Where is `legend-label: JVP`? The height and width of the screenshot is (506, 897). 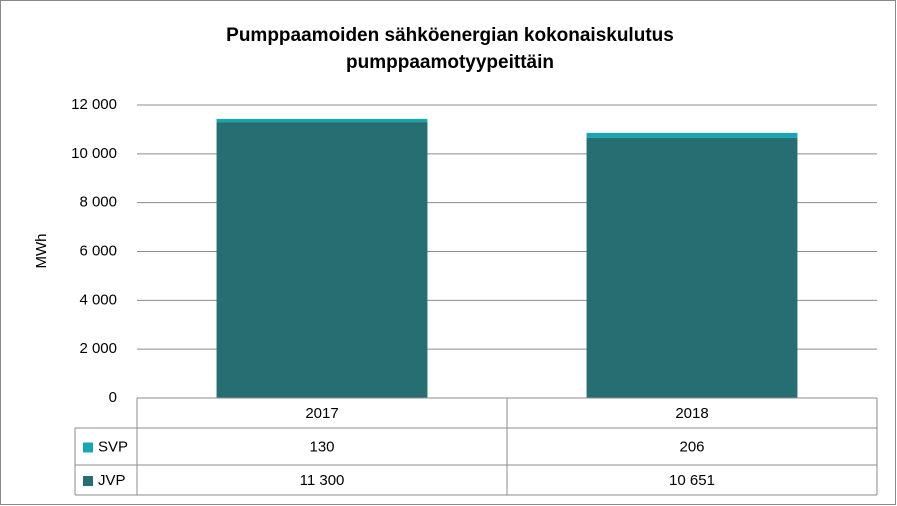
legend-label: JVP is located at coordinates (112, 480).